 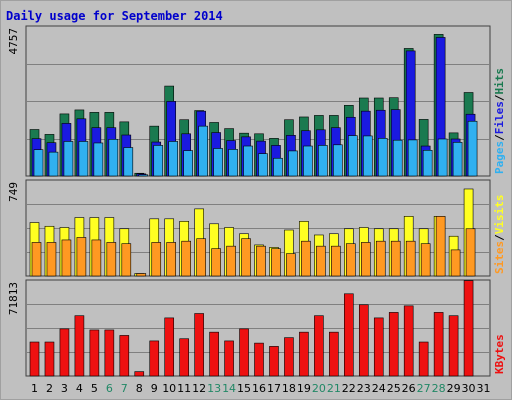 I want to click on panel-legend: Sites/Visits, so click(x=499, y=235).